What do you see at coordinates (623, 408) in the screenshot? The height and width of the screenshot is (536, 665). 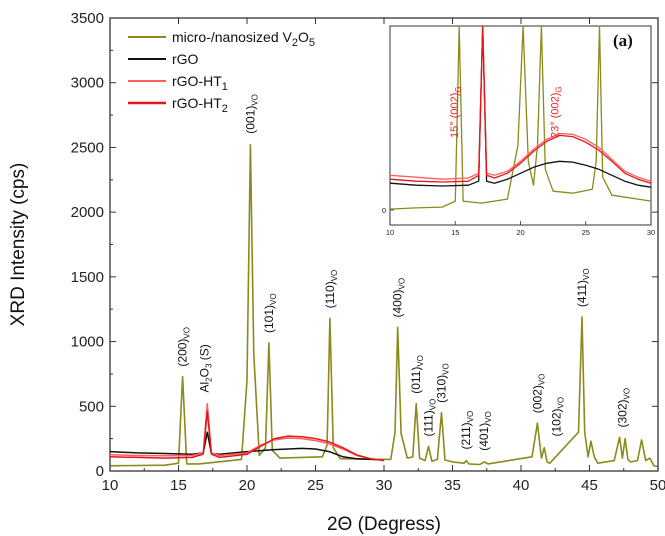 I see `peak-label: (302)VO` at bounding box center [623, 408].